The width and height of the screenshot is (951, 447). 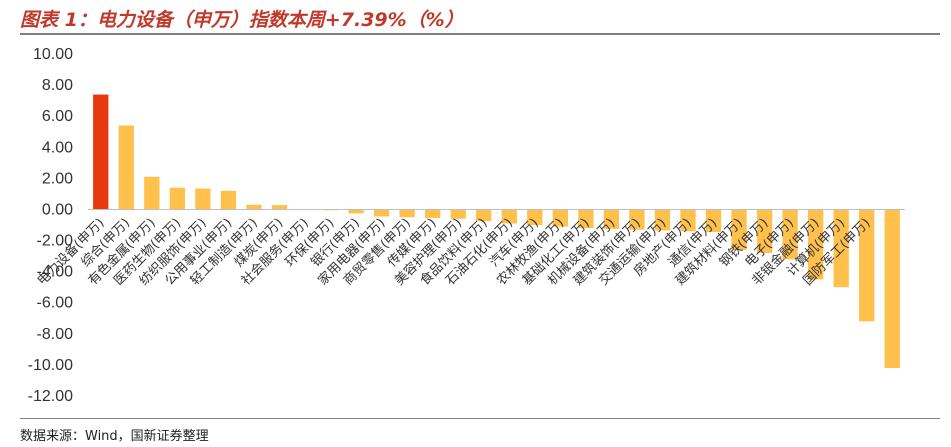 What do you see at coordinates (55, 303) in the screenshot?
I see `y-tick-label: -6.00` at bounding box center [55, 303].